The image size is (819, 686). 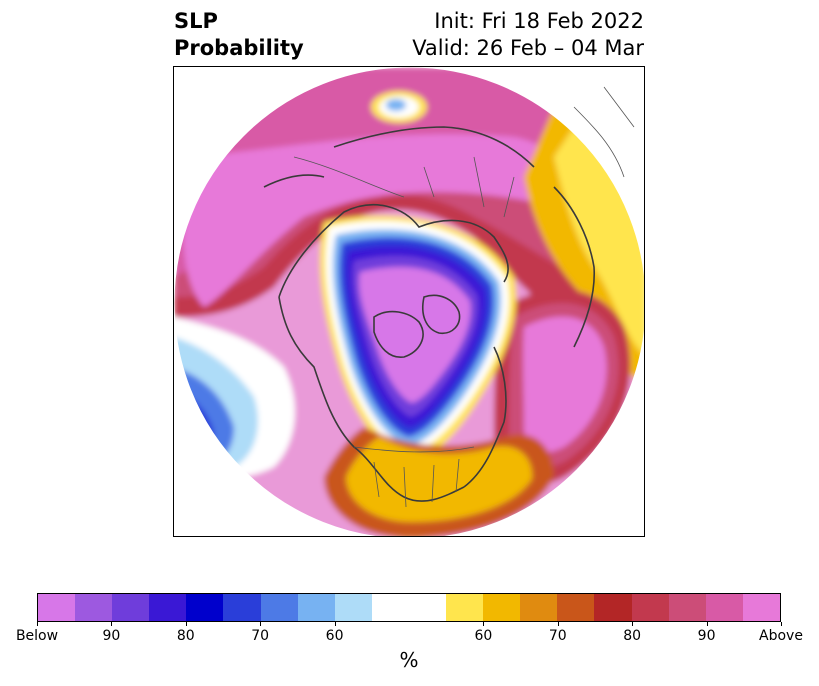 I want to click on init-time: Init: Fri 18 Feb 2022, so click(x=539, y=21).